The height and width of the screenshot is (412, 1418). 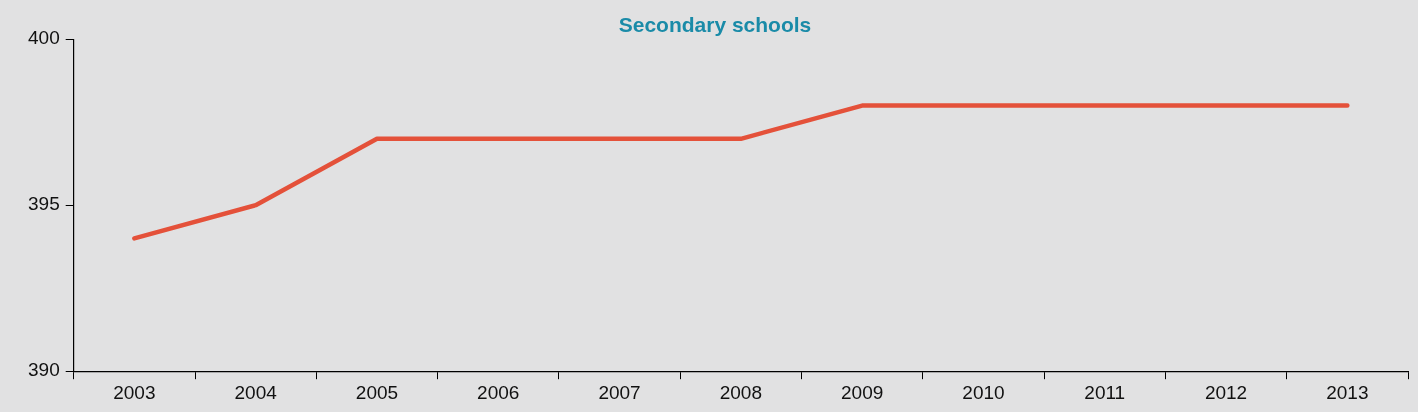 I want to click on x-tick-label: 2011, so click(x=1105, y=392).